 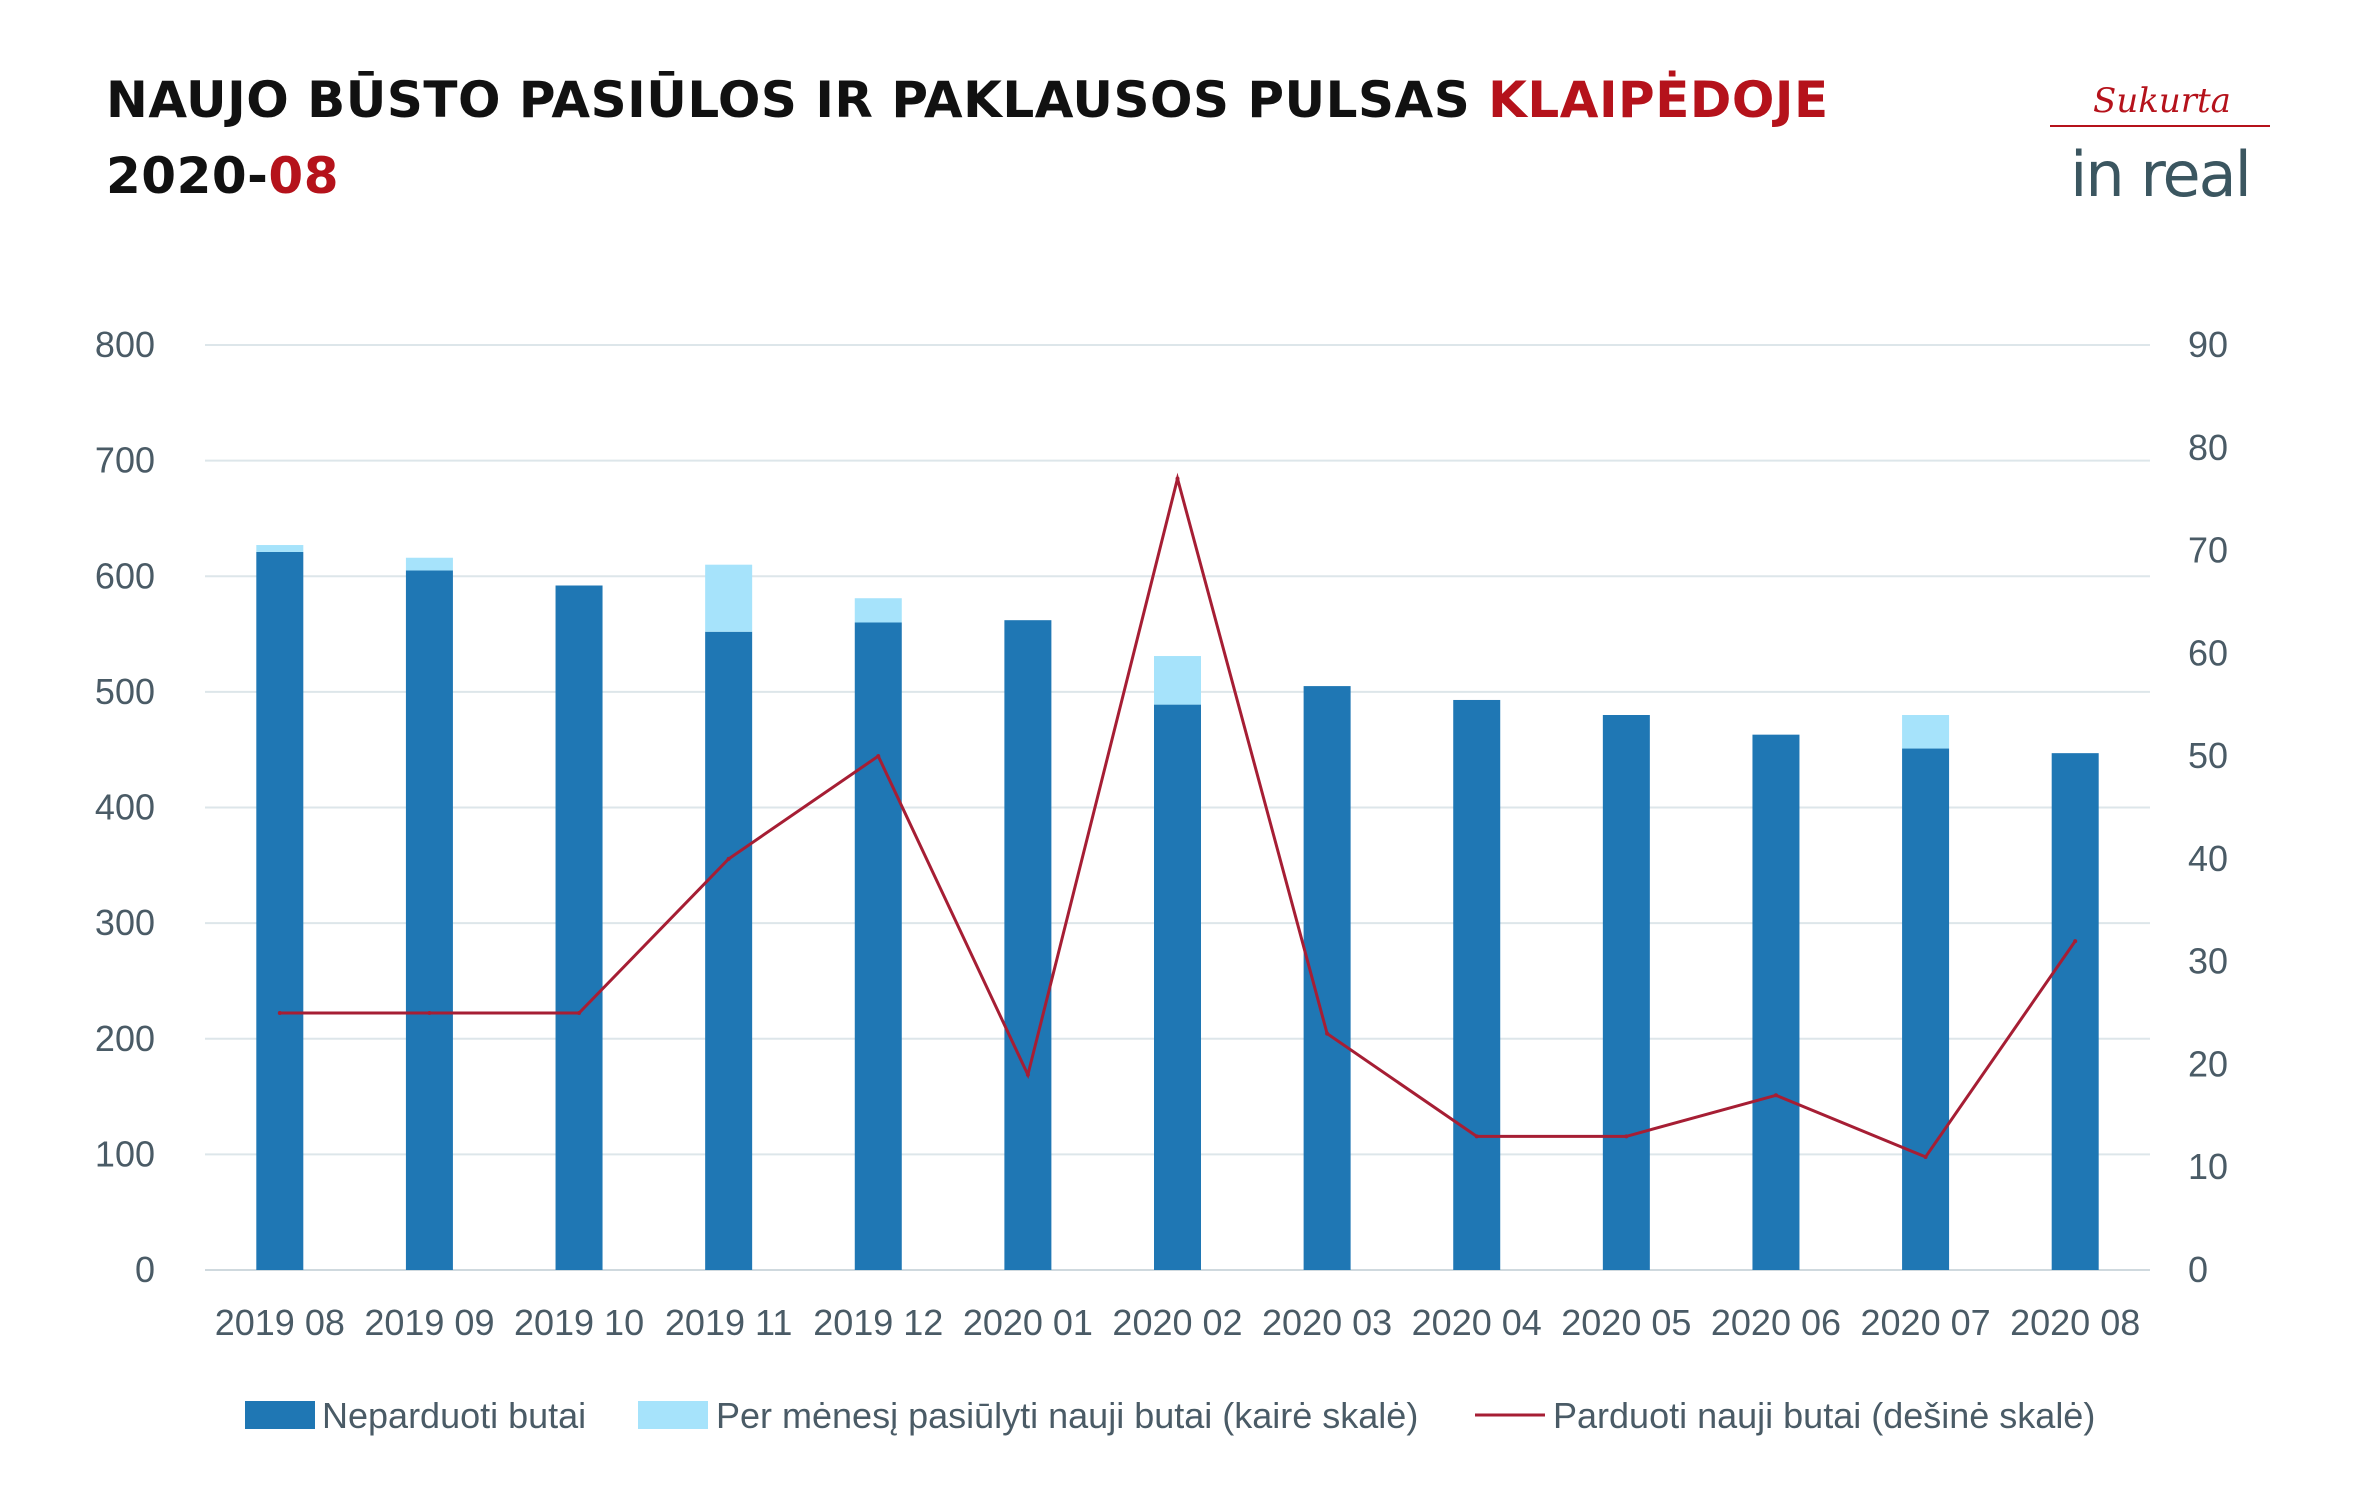 I want to click on y-left-tick-label: 500, so click(x=125, y=691).